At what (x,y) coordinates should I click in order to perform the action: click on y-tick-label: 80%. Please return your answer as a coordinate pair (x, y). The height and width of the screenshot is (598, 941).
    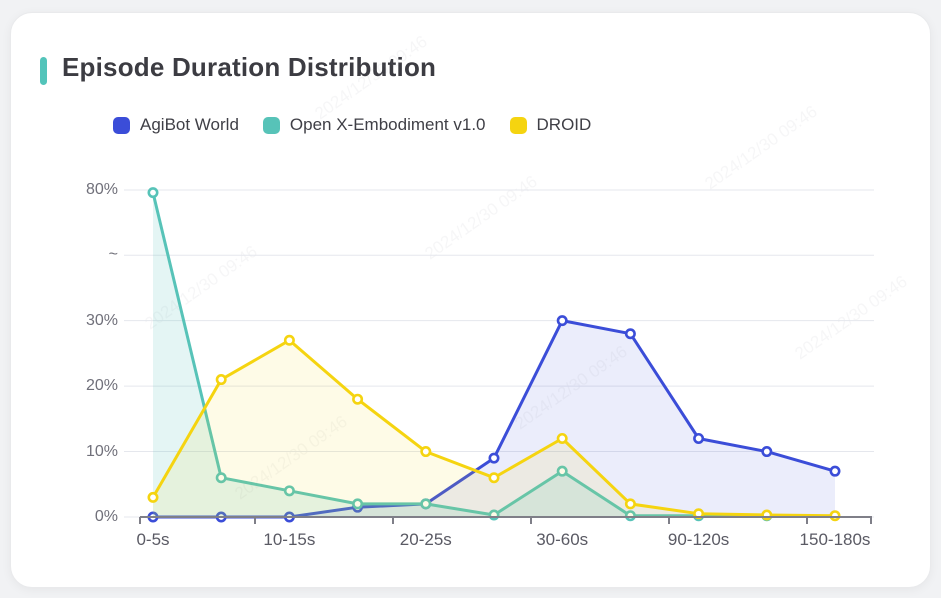
    Looking at the image, I should click on (101, 189).